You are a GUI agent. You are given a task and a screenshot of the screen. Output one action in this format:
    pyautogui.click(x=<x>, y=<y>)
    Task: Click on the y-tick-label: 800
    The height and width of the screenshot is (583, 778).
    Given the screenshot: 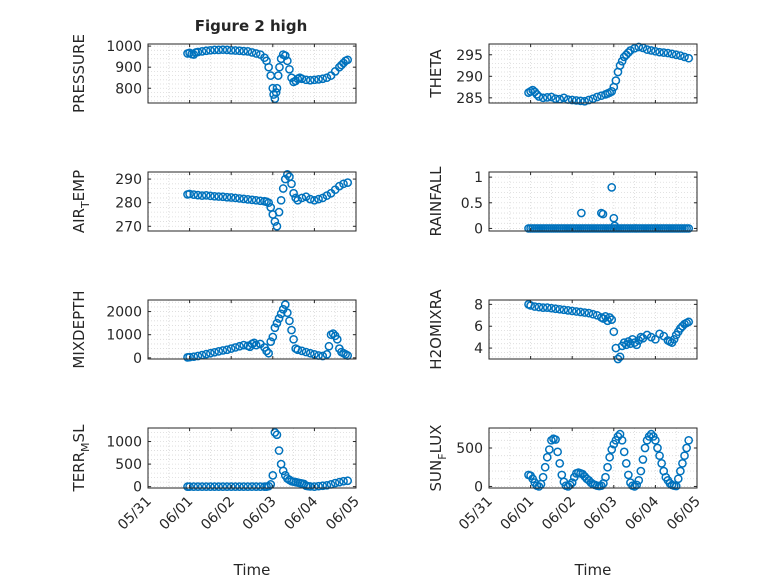 What is the action you would take?
    pyautogui.click(x=128, y=89)
    